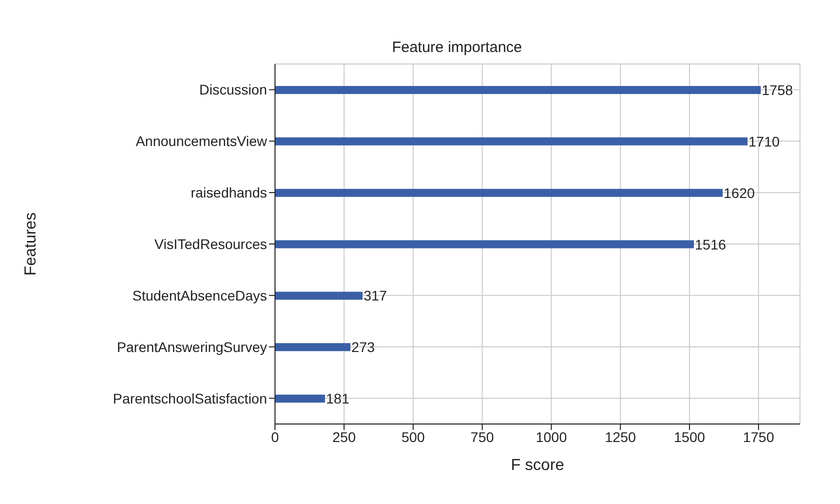  Describe the element at coordinates (31, 244) in the screenshot. I see `y-axis-title: Features` at that location.